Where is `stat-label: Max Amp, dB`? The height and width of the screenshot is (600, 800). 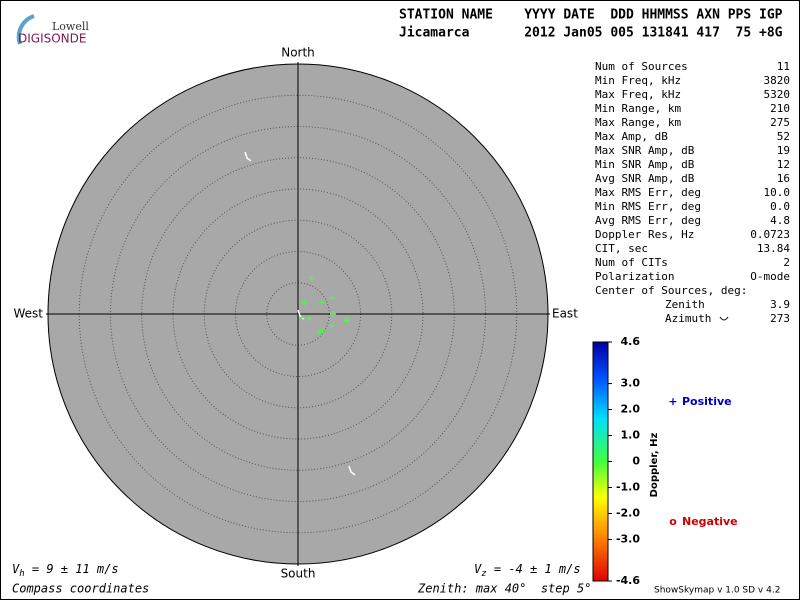
stat-label: Max Amp, dB is located at coordinates (631, 136).